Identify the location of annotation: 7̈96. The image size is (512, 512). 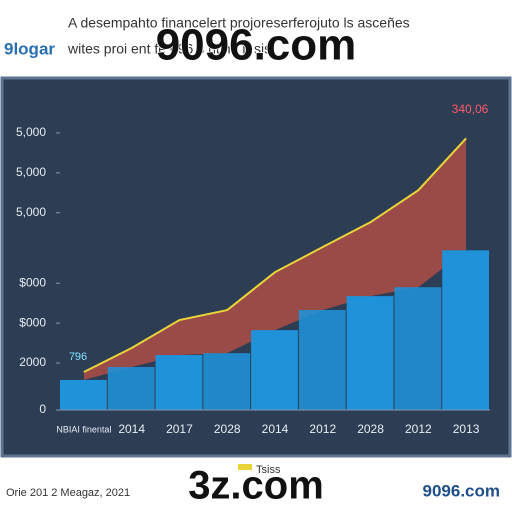
(78, 357).